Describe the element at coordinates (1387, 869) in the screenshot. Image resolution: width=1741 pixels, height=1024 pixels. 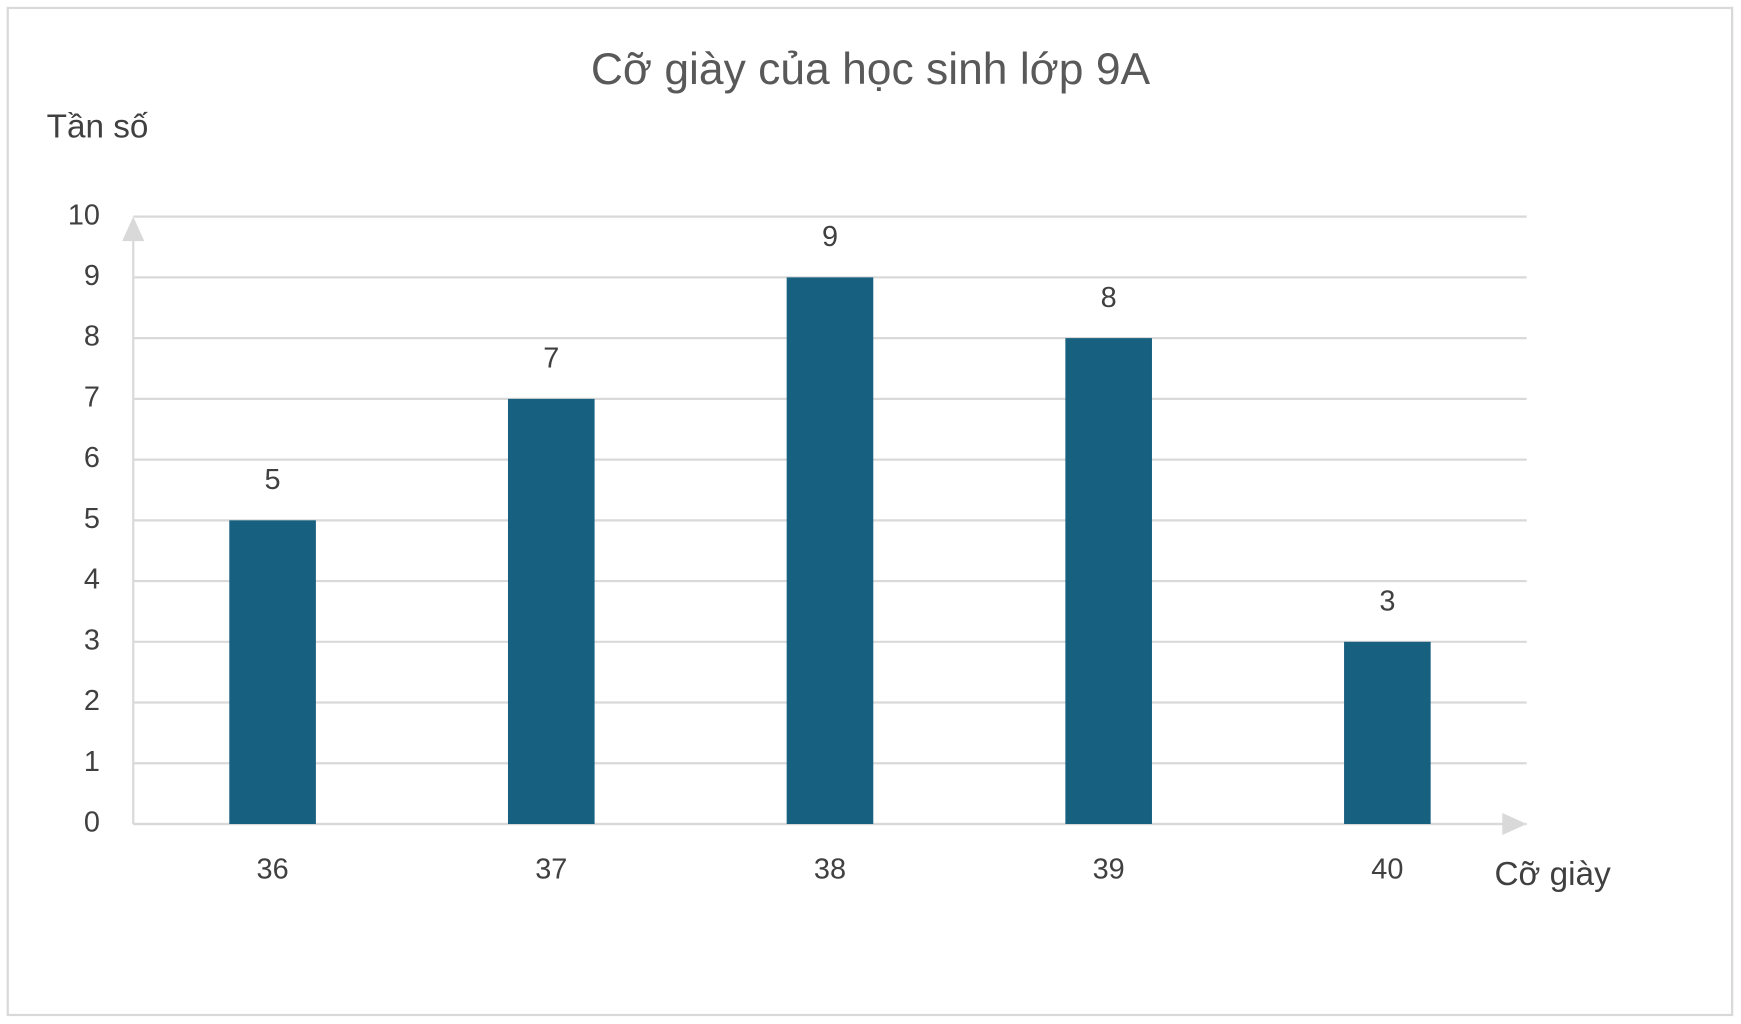
I see `x-tick-label: 40` at that location.